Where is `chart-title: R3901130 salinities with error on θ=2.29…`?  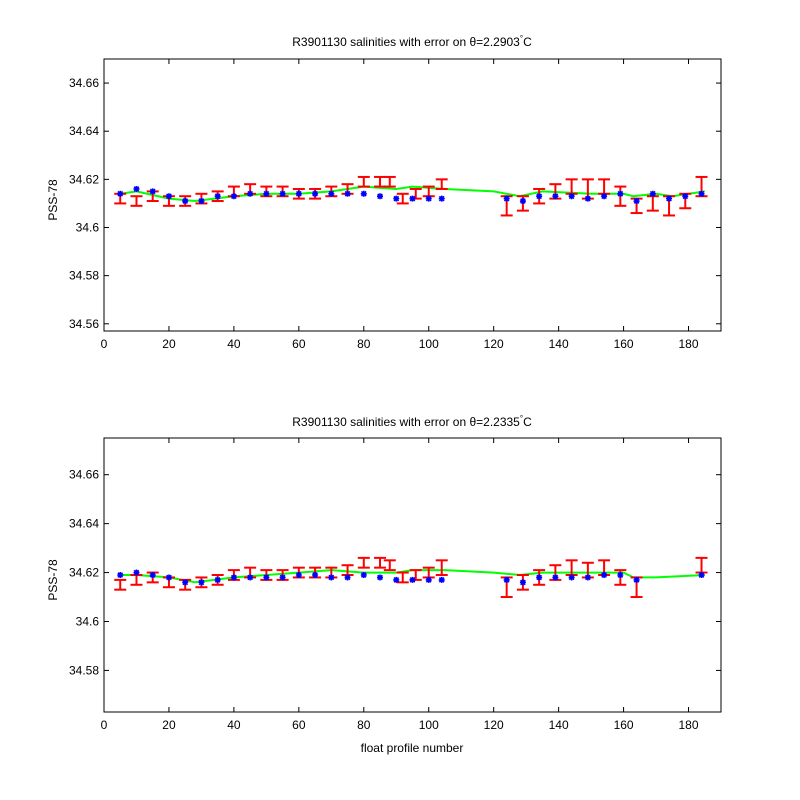
chart-title: R3901130 salinities with error on θ=2.29… is located at coordinates (412, 41).